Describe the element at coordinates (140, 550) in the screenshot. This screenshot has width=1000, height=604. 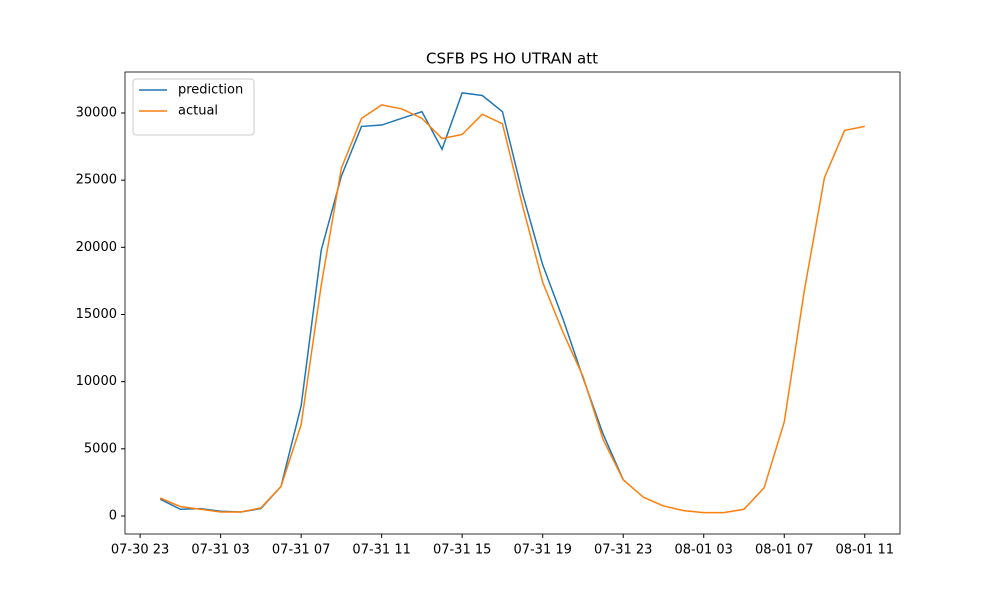
I see `x-tick-label: 07-30 23` at that location.